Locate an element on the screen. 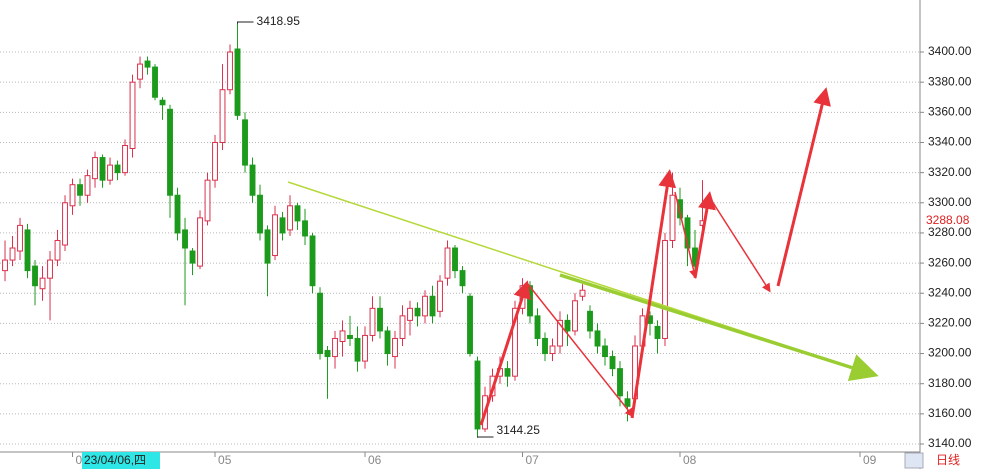 Image resolution: width=983 pixels, height=469 pixels. last-price-label: 3288.08 is located at coordinates (948, 220).